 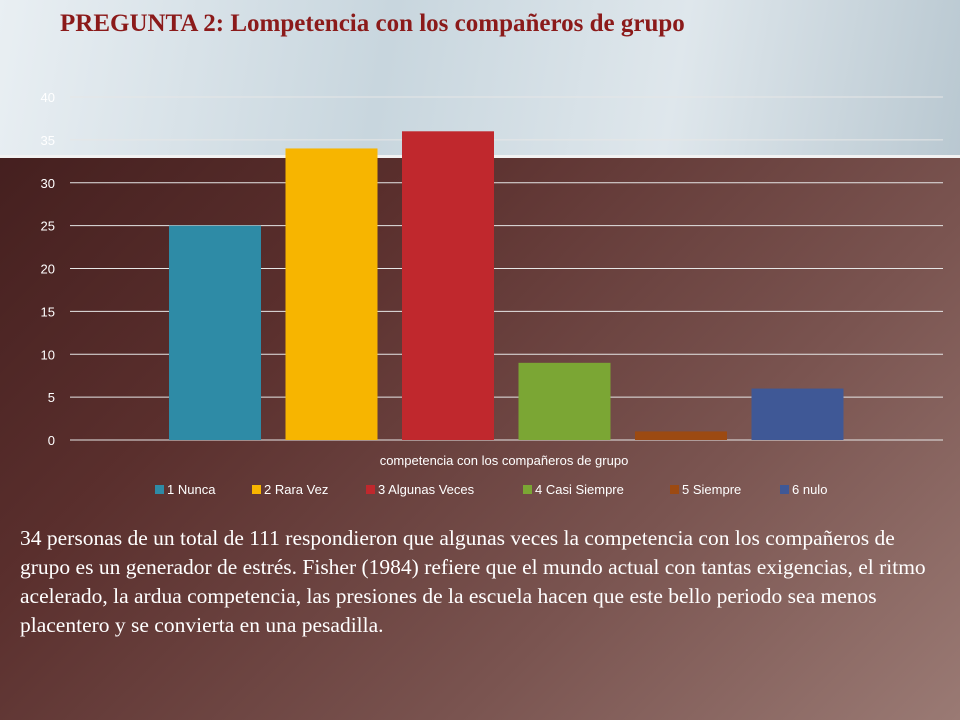 What do you see at coordinates (48, 97) in the screenshot?
I see `y-tick-label: 40` at bounding box center [48, 97].